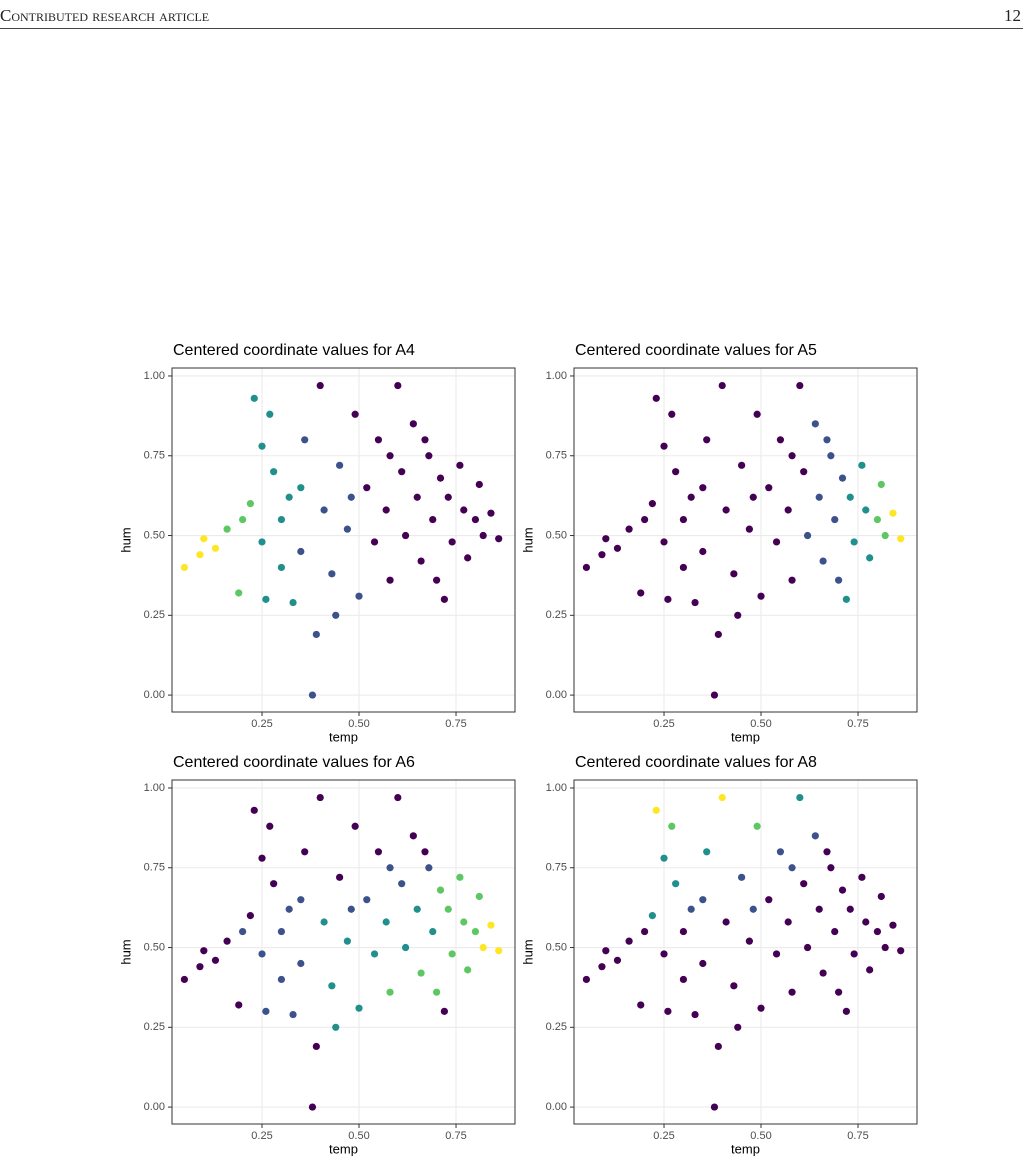  What do you see at coordinates (294, 762) in the screenshot?
I see `chart-title: Centered coordinate values for A6` at bounding box center [294, 762].